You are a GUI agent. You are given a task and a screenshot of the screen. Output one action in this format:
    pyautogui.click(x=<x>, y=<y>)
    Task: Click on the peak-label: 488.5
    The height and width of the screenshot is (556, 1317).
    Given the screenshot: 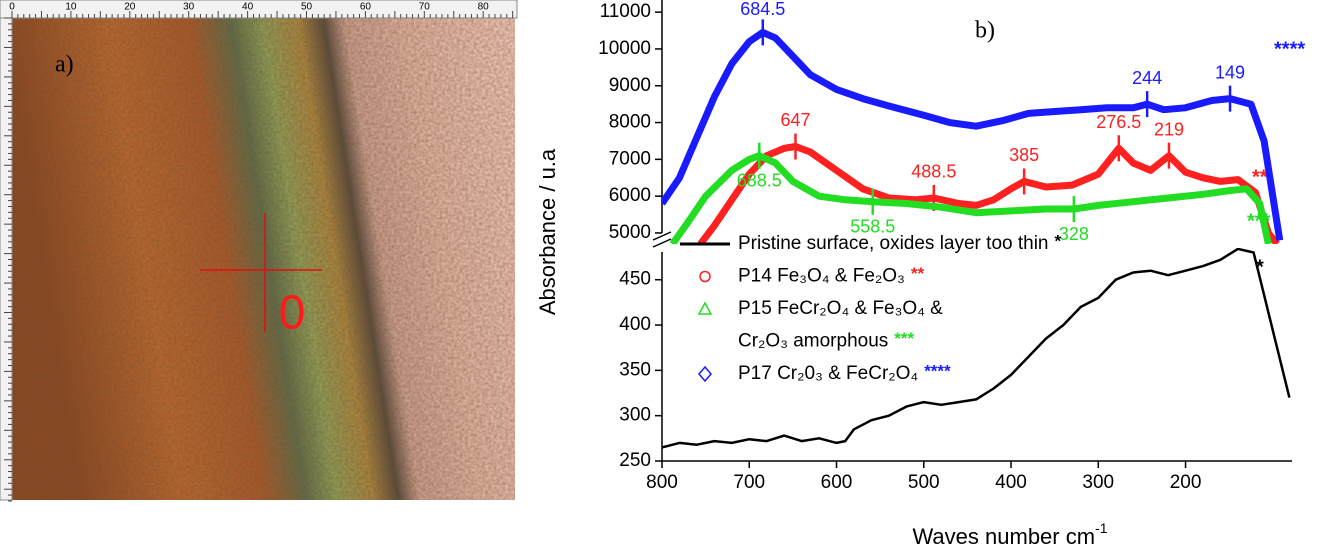 What is the action you would take?
    pyautogui.click(x=933, y=172)
    